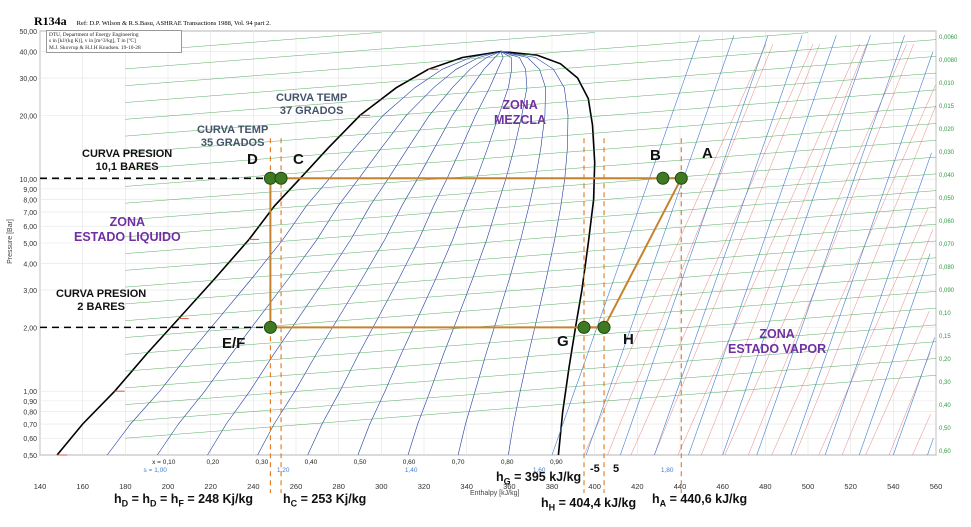 This screenshot has height=527, width=971. Describe the element at coordinates (234, 343) in the screenshot. I see `point-label-EF: E/F` at that location.